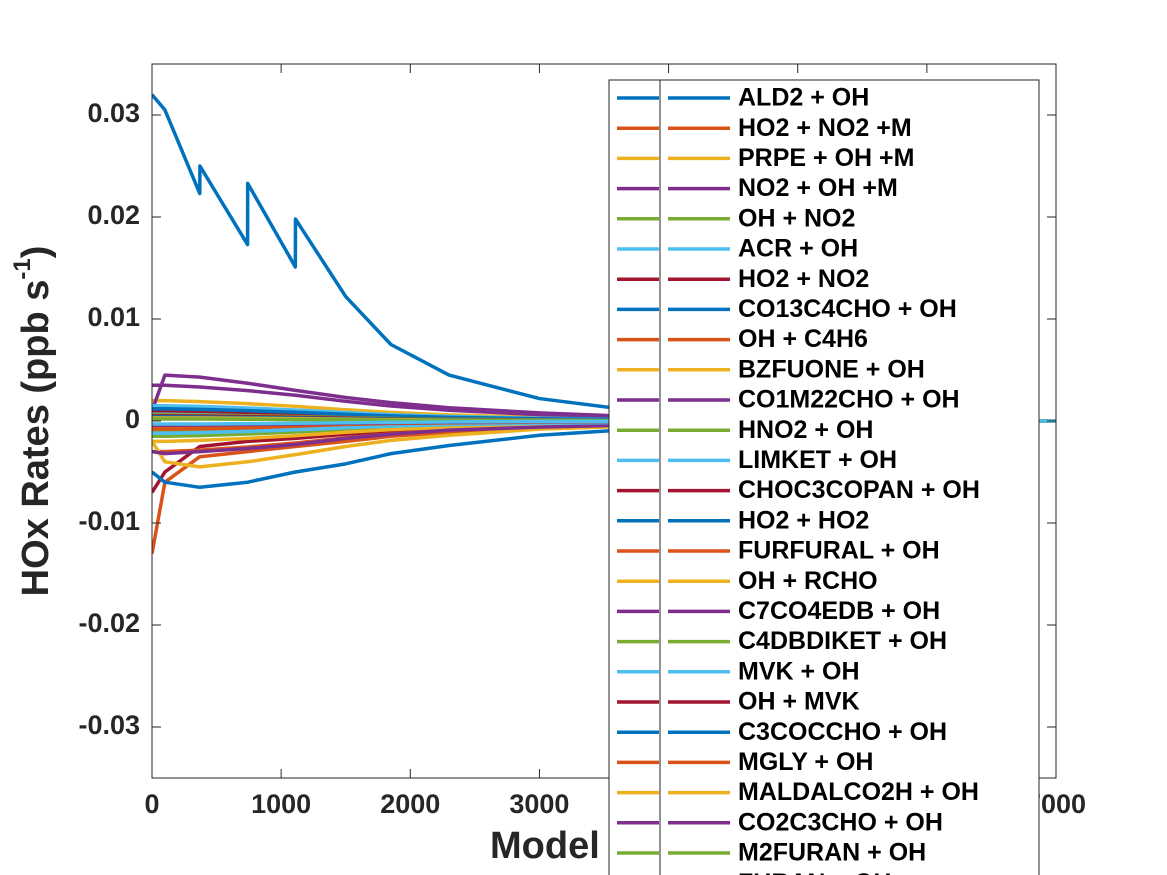 This screenshot has height=875, width=1167. I want to click on y-label-text: HOx Rates (ppb s, so click(36, 438).